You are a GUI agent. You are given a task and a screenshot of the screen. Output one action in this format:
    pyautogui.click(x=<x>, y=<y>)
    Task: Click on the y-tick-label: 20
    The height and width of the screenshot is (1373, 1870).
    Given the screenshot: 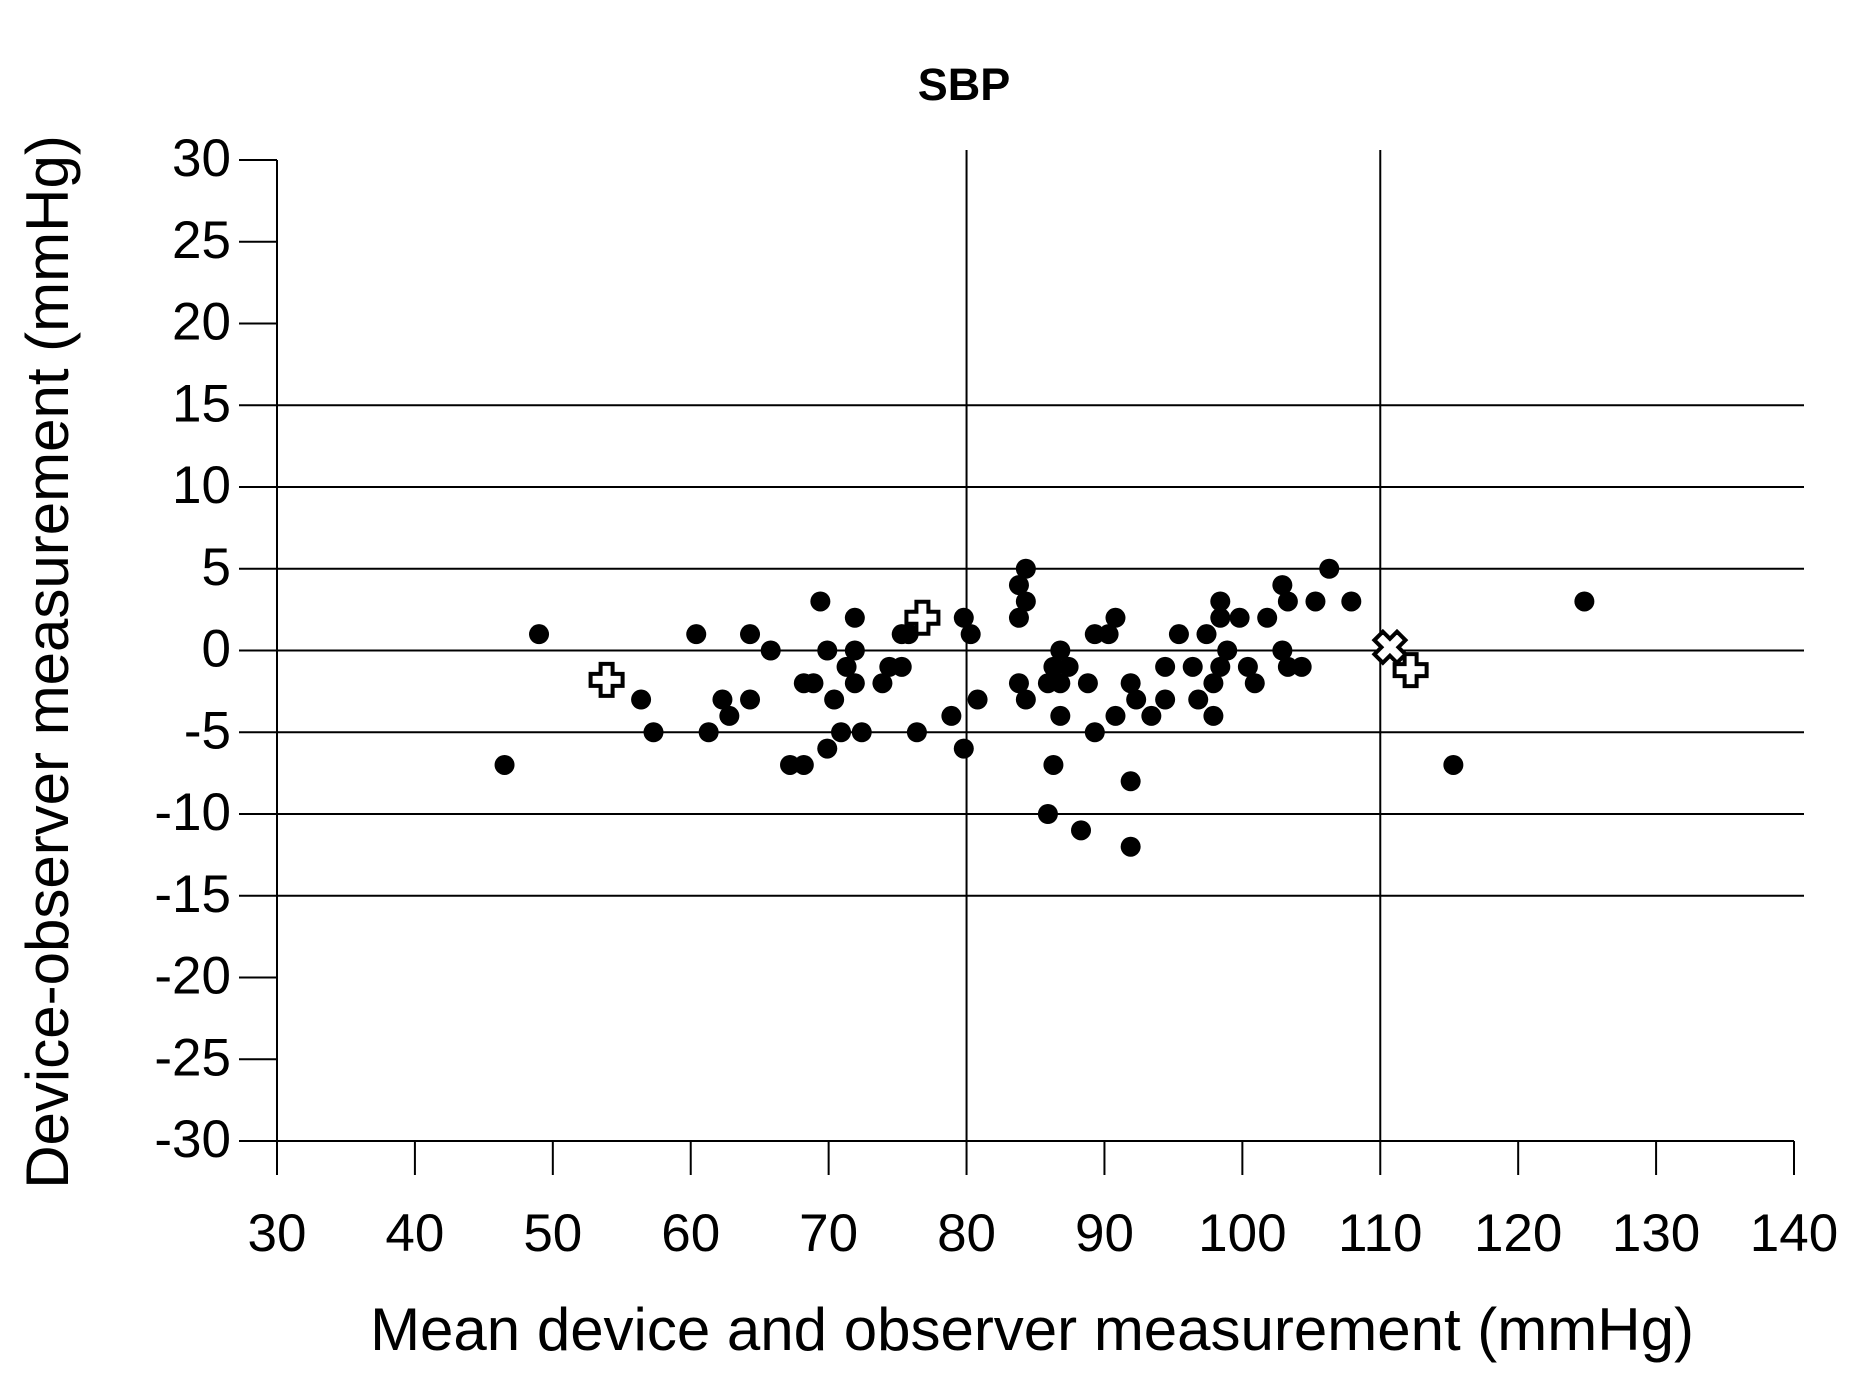 What is the action you would take?
    pyautogui.click(x=201, y=322)
    